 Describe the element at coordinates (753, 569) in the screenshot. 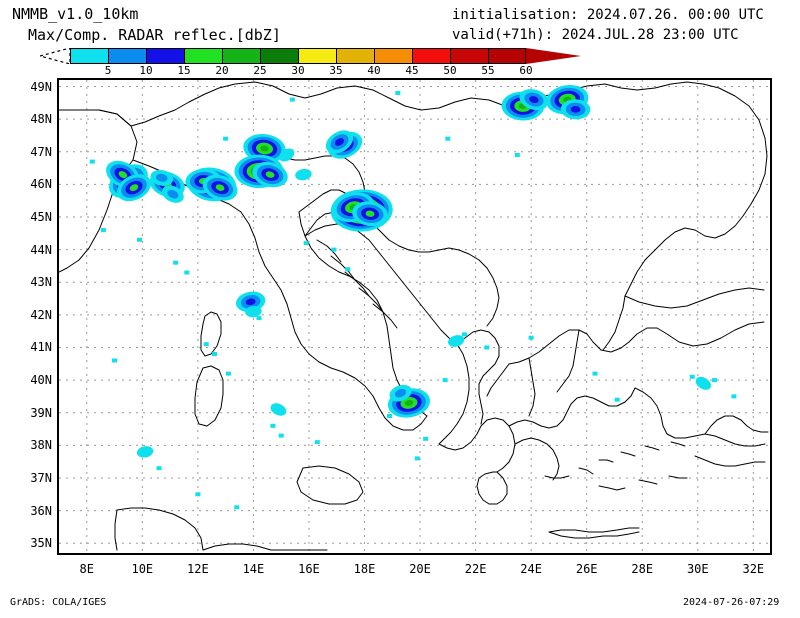

I see `x-tick-32E: 32E` at that location.